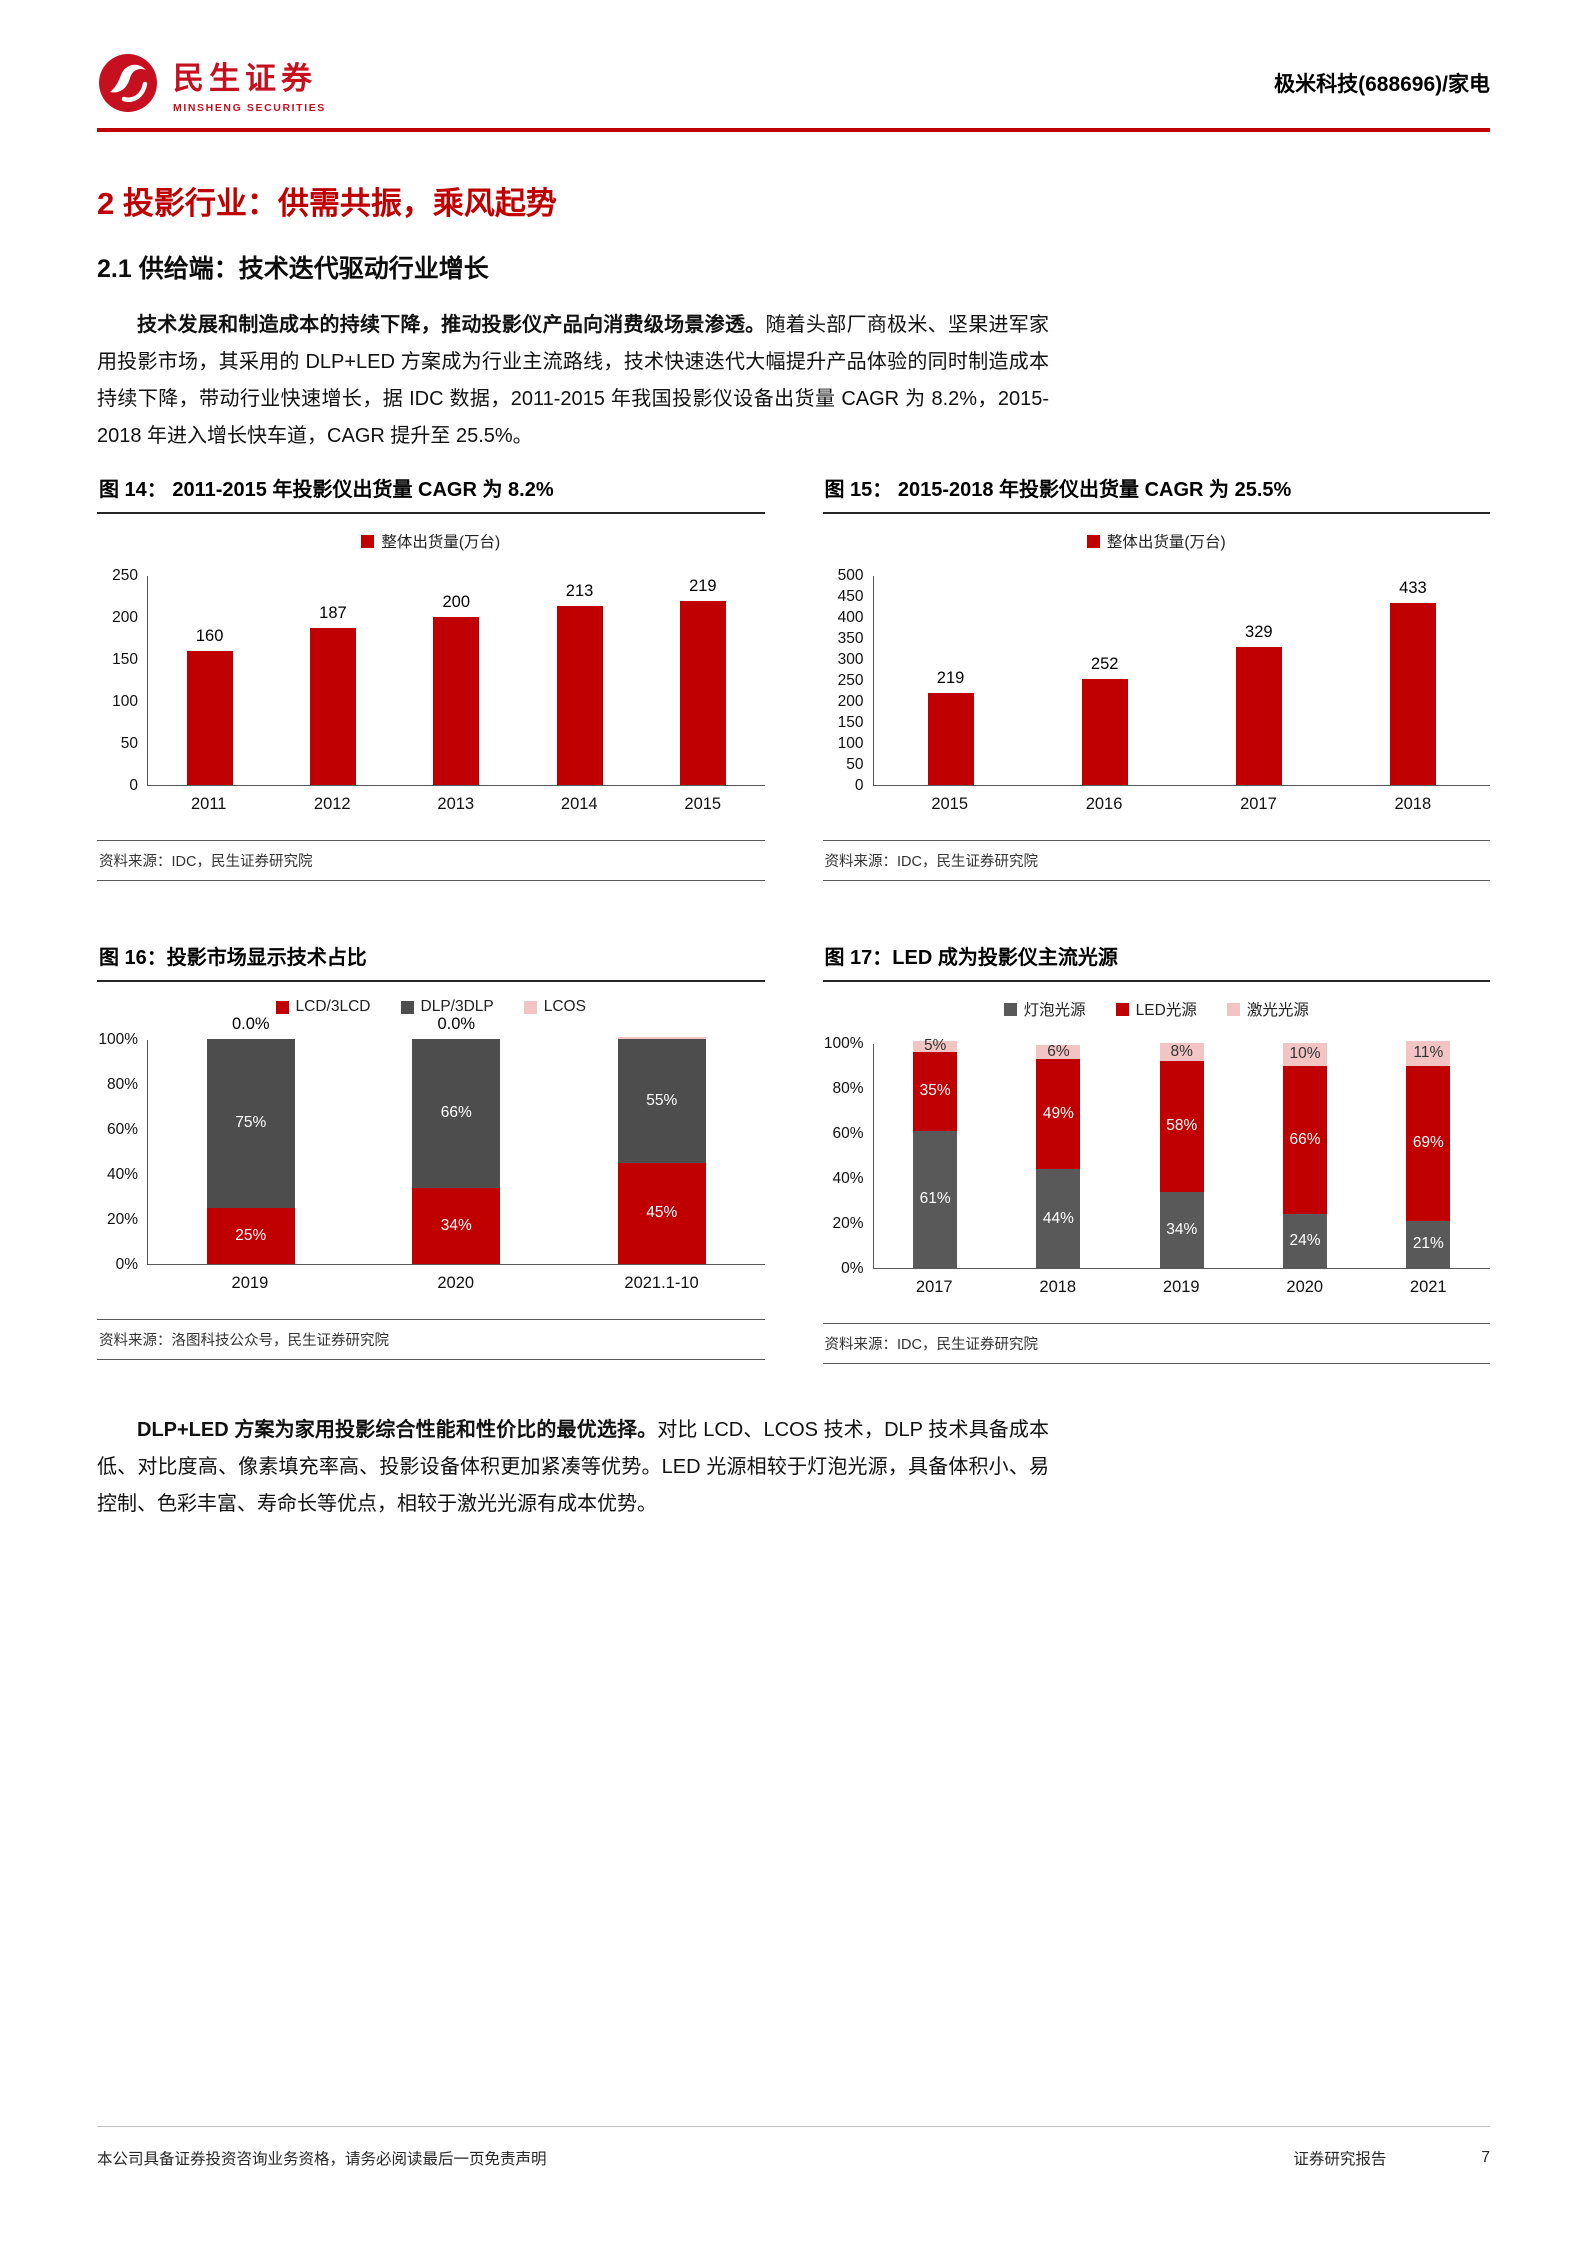 The height and width of the screenshot is (2245, 1587). What do you see at coordinates (1156, 1343) in the screenshot?
I see `figure-17-source-note: 资料来源：IDC，民生证券研究院` at bounding box center [1156, 1343].